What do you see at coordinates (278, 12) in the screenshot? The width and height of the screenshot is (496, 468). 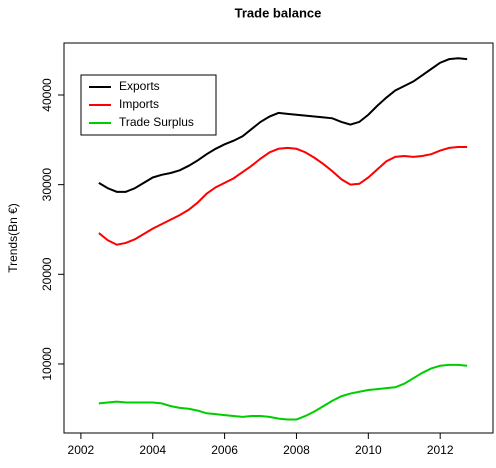 I see `chart-title: Trade balance` at bounding box center [278, 12].